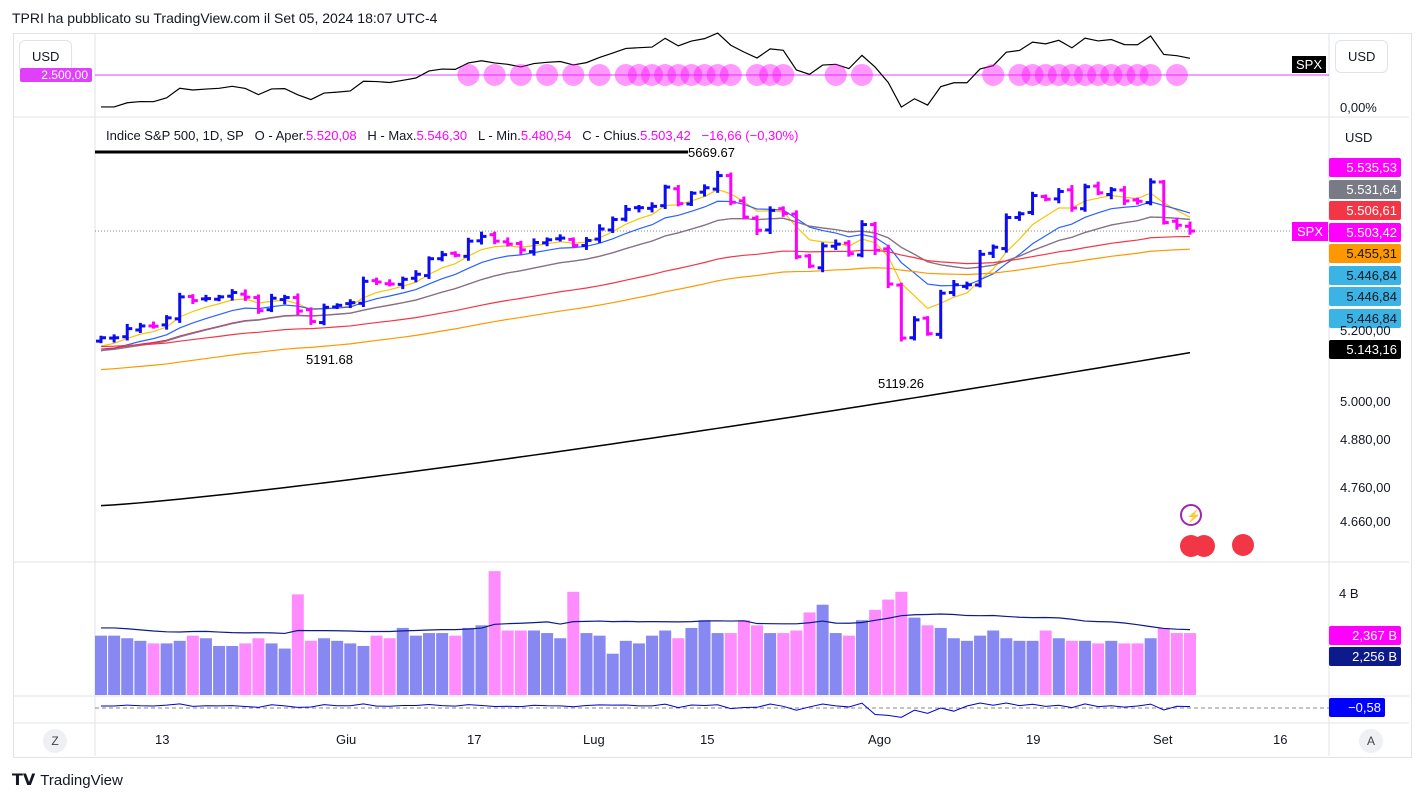 This screenshot has width=1423, height=801. What do you see at coordinates (1280, 739) in the screenshot?
I see `time-label: 16` at bounding box center [1280, 739].